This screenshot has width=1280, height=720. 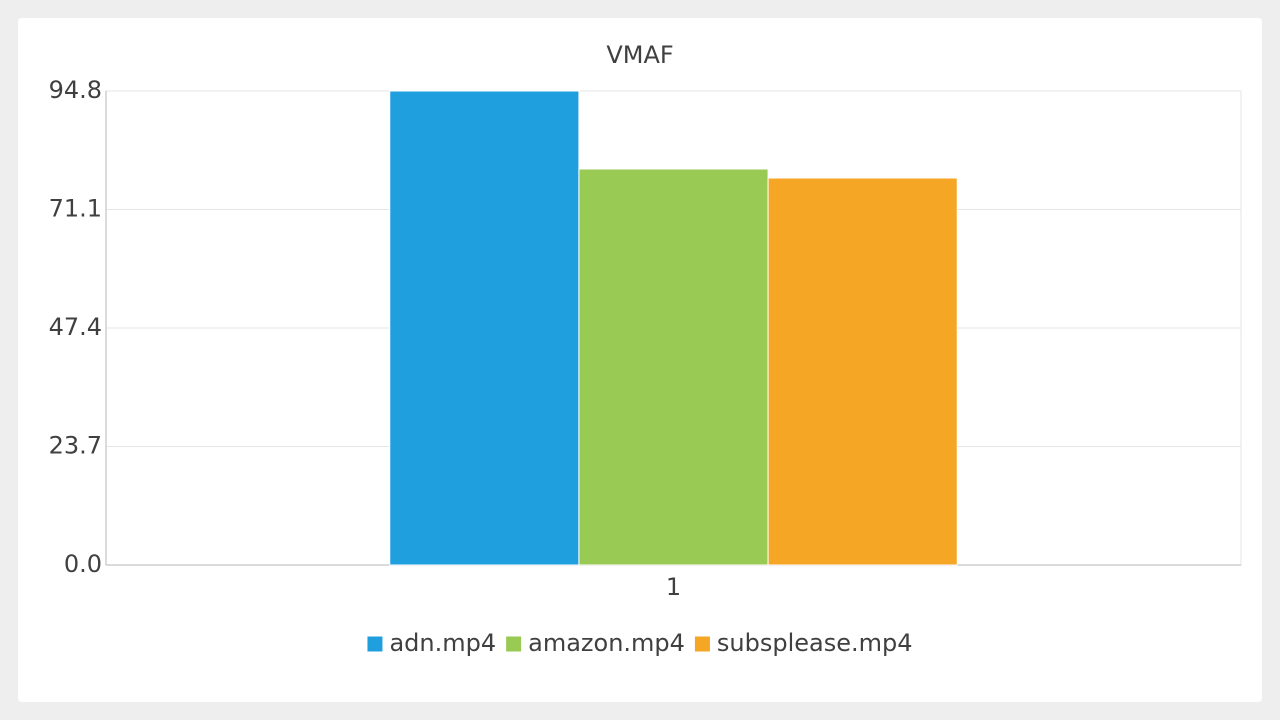 What do you see at coordinates (815, 643) in the screenshot?
I see `legend-label: subsplease.mp4` at bounding box center [815, 643].